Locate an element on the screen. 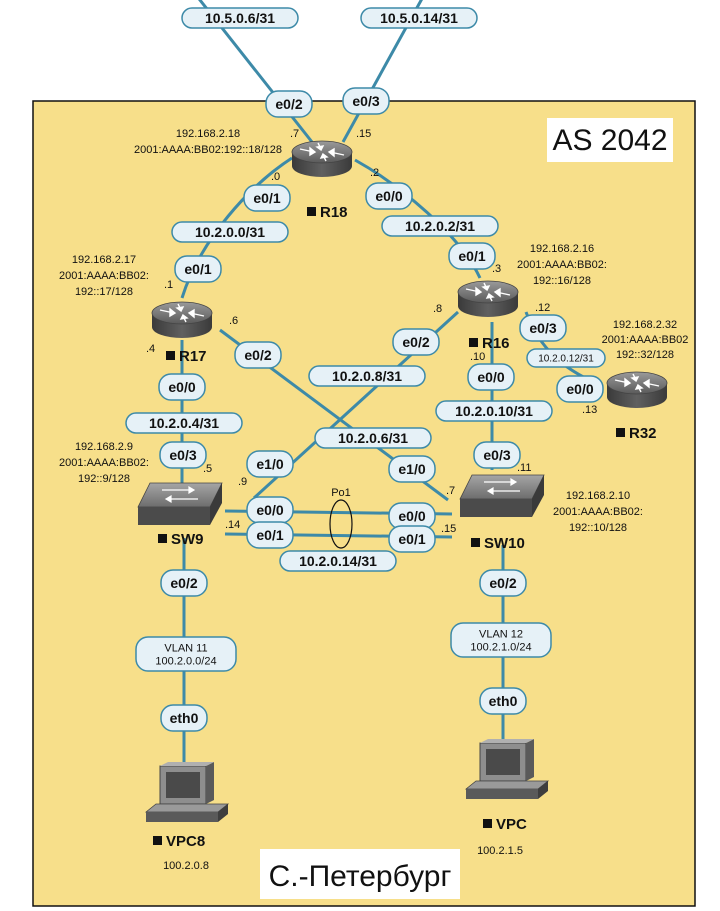 Image resolution: width=720 pixels, height=911 pixels. iface-r16-e0-0: e0/0 is located at coordinates (491, 377).